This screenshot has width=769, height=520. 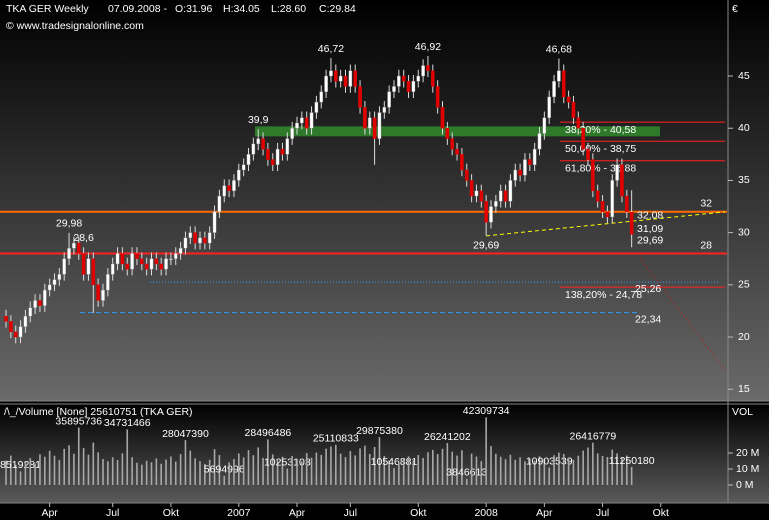 I want to click on y-tick-label: 40, so click(x=744, y=128).